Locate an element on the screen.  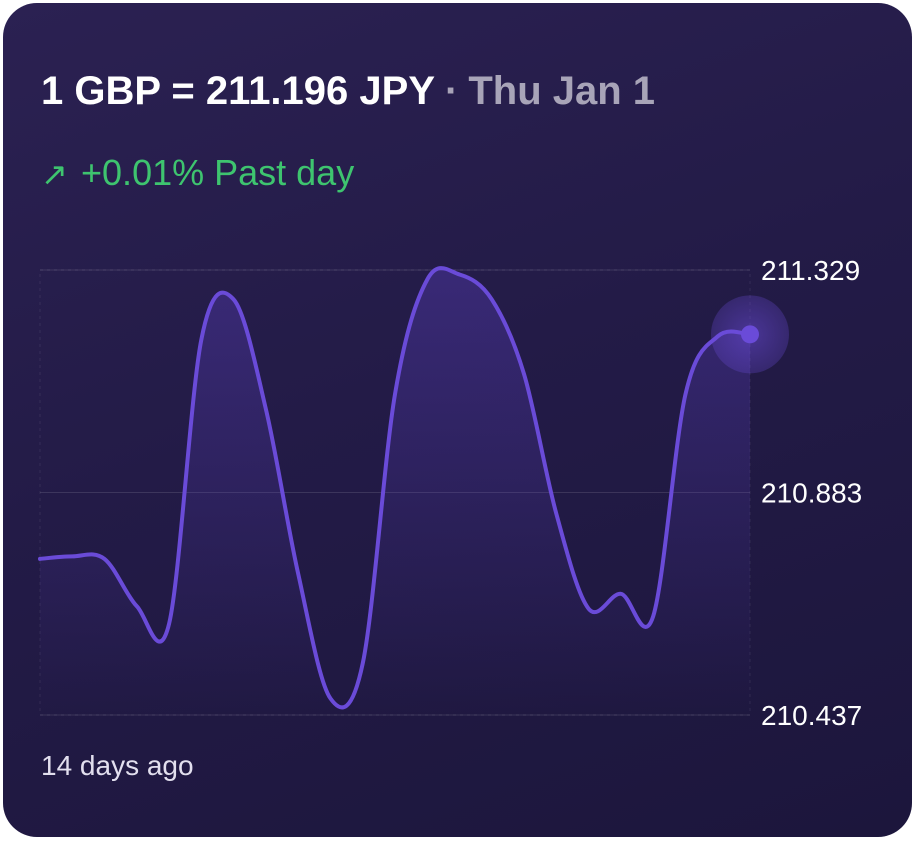
y-tick-label: 210.437 is located at coordinates (811, 715).